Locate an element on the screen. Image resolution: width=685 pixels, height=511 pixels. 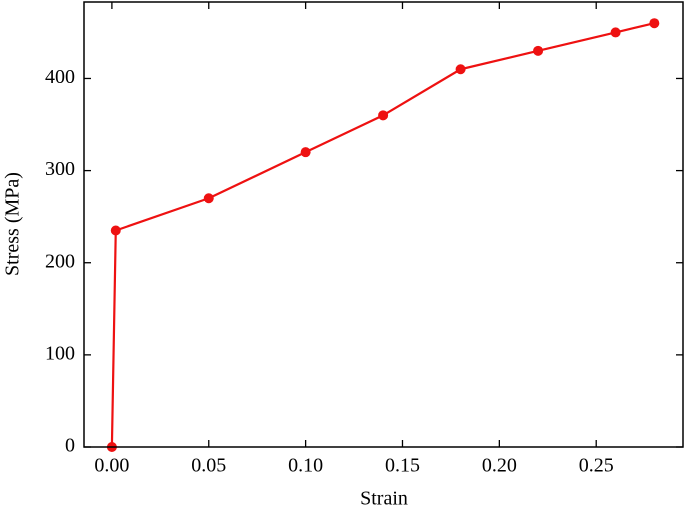
y-tick-label: 100 is located at coordinates (60, 353).